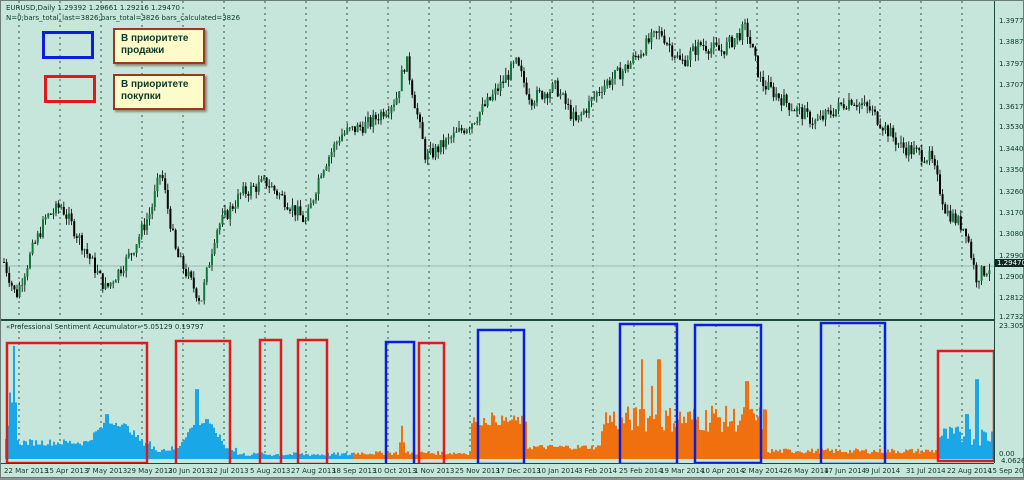  What do you see at coordinates (806, 471) in the screenshot?
I see `date-tick: 26 May 2014` at bounding box center [806, 471].